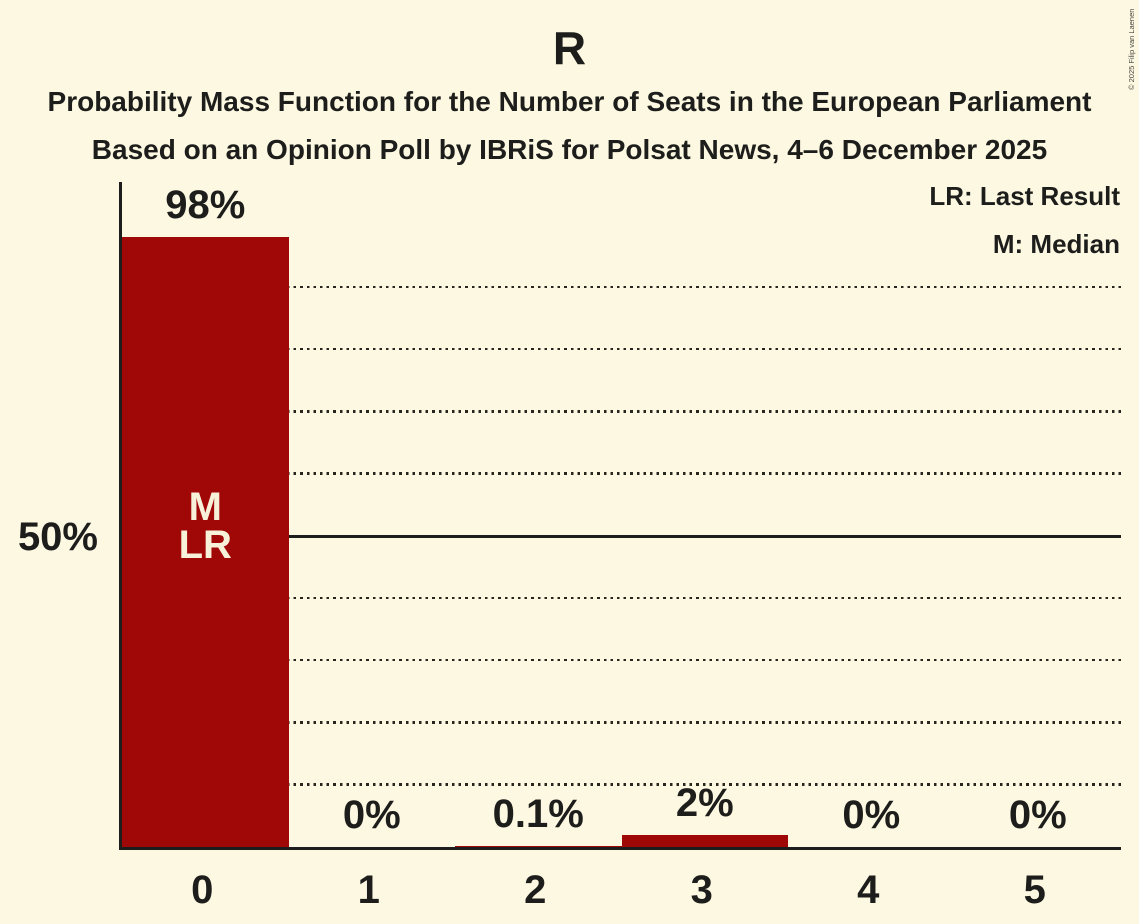 The height and width of the screenshot is (924, 1139). I want to click on value-label-seats-2: 0.1%, so click(538, 814).